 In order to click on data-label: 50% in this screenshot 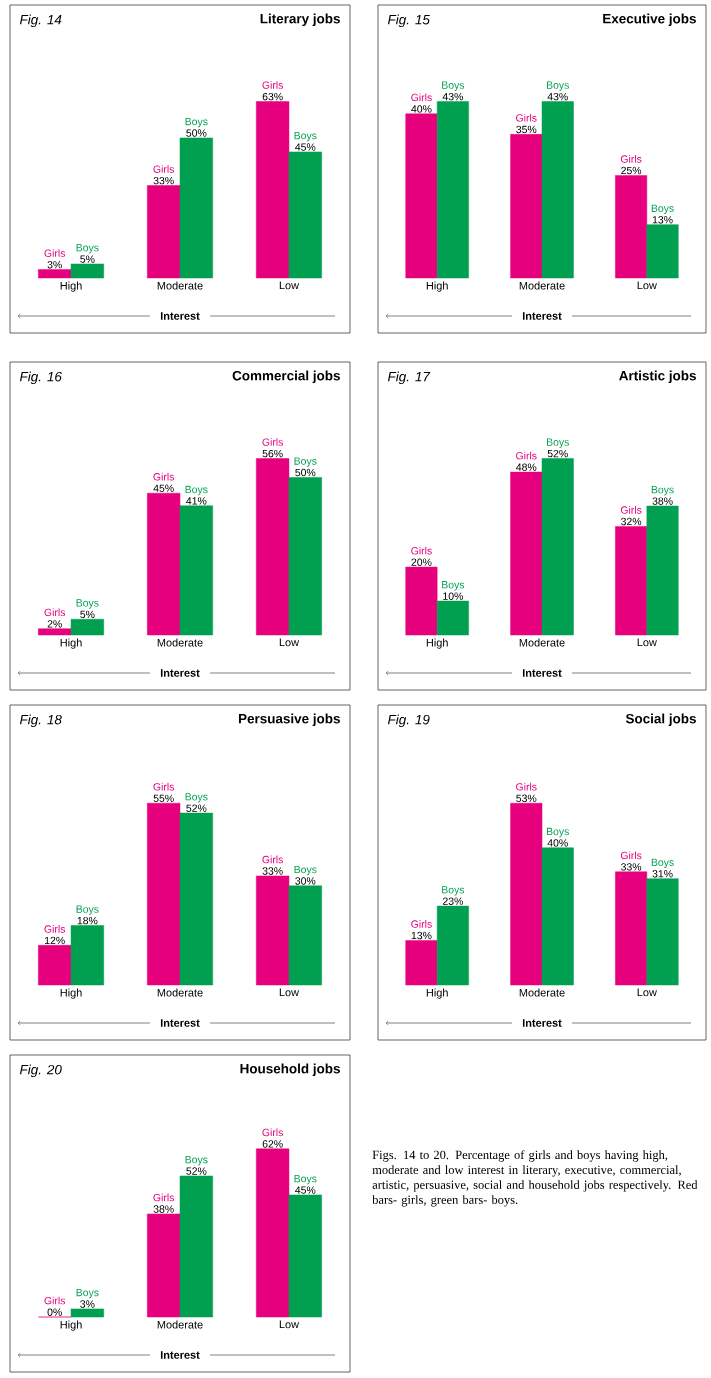, I will do `click(305, 472)`.